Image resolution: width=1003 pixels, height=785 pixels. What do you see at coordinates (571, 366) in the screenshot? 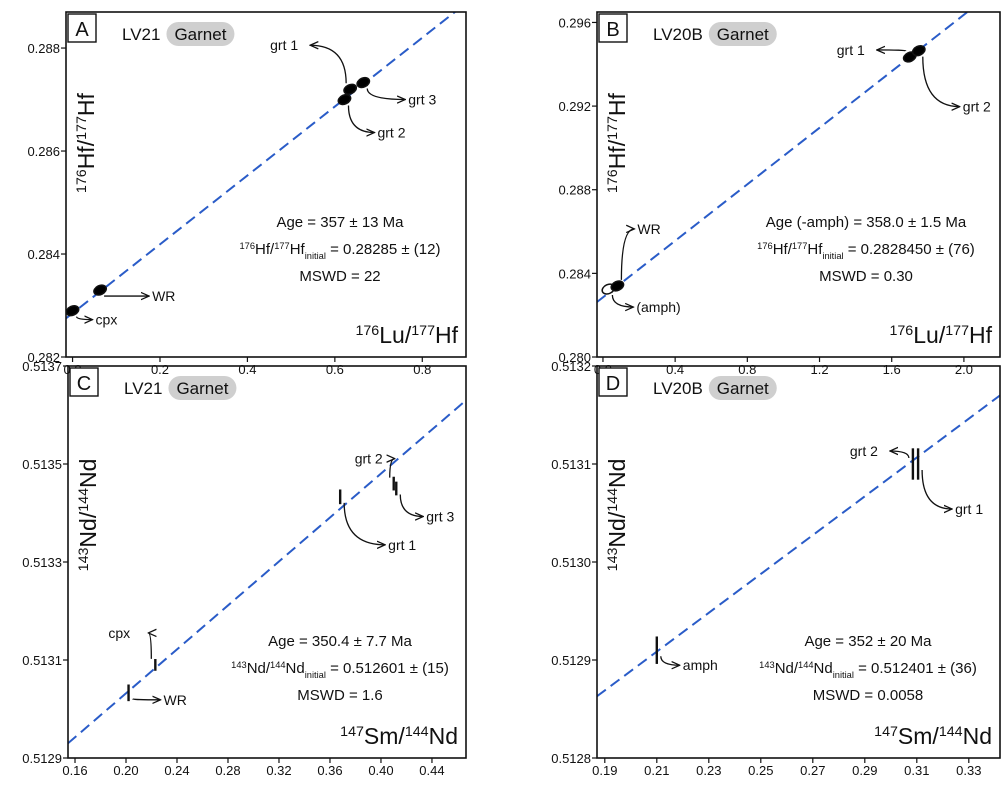
I see `y-tick-label: 0.5132` at bounding box center [571, 366].